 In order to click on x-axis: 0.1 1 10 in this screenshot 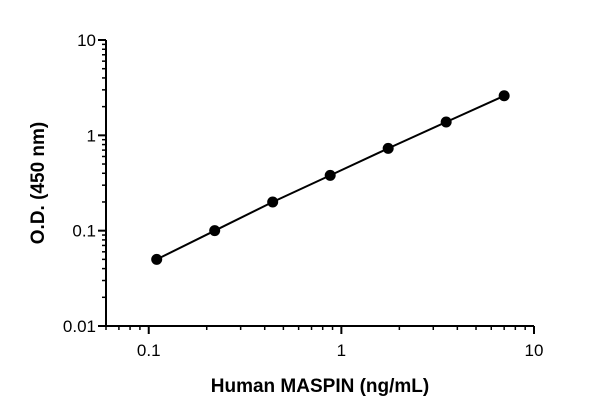, I will do `click(324, 342)`.